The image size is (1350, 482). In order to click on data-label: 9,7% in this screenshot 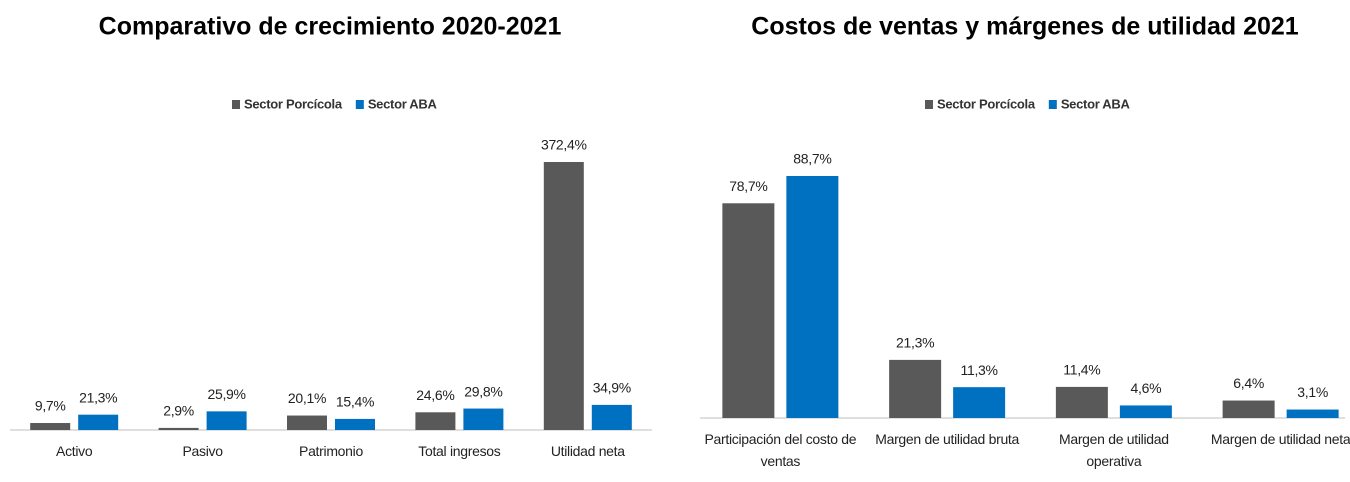, I will do `click(50, 406)`.